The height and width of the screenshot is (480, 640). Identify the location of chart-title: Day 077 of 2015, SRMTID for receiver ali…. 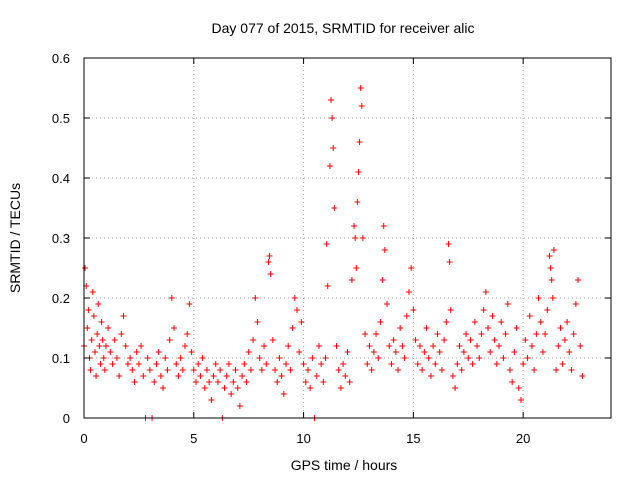
(343, 28).